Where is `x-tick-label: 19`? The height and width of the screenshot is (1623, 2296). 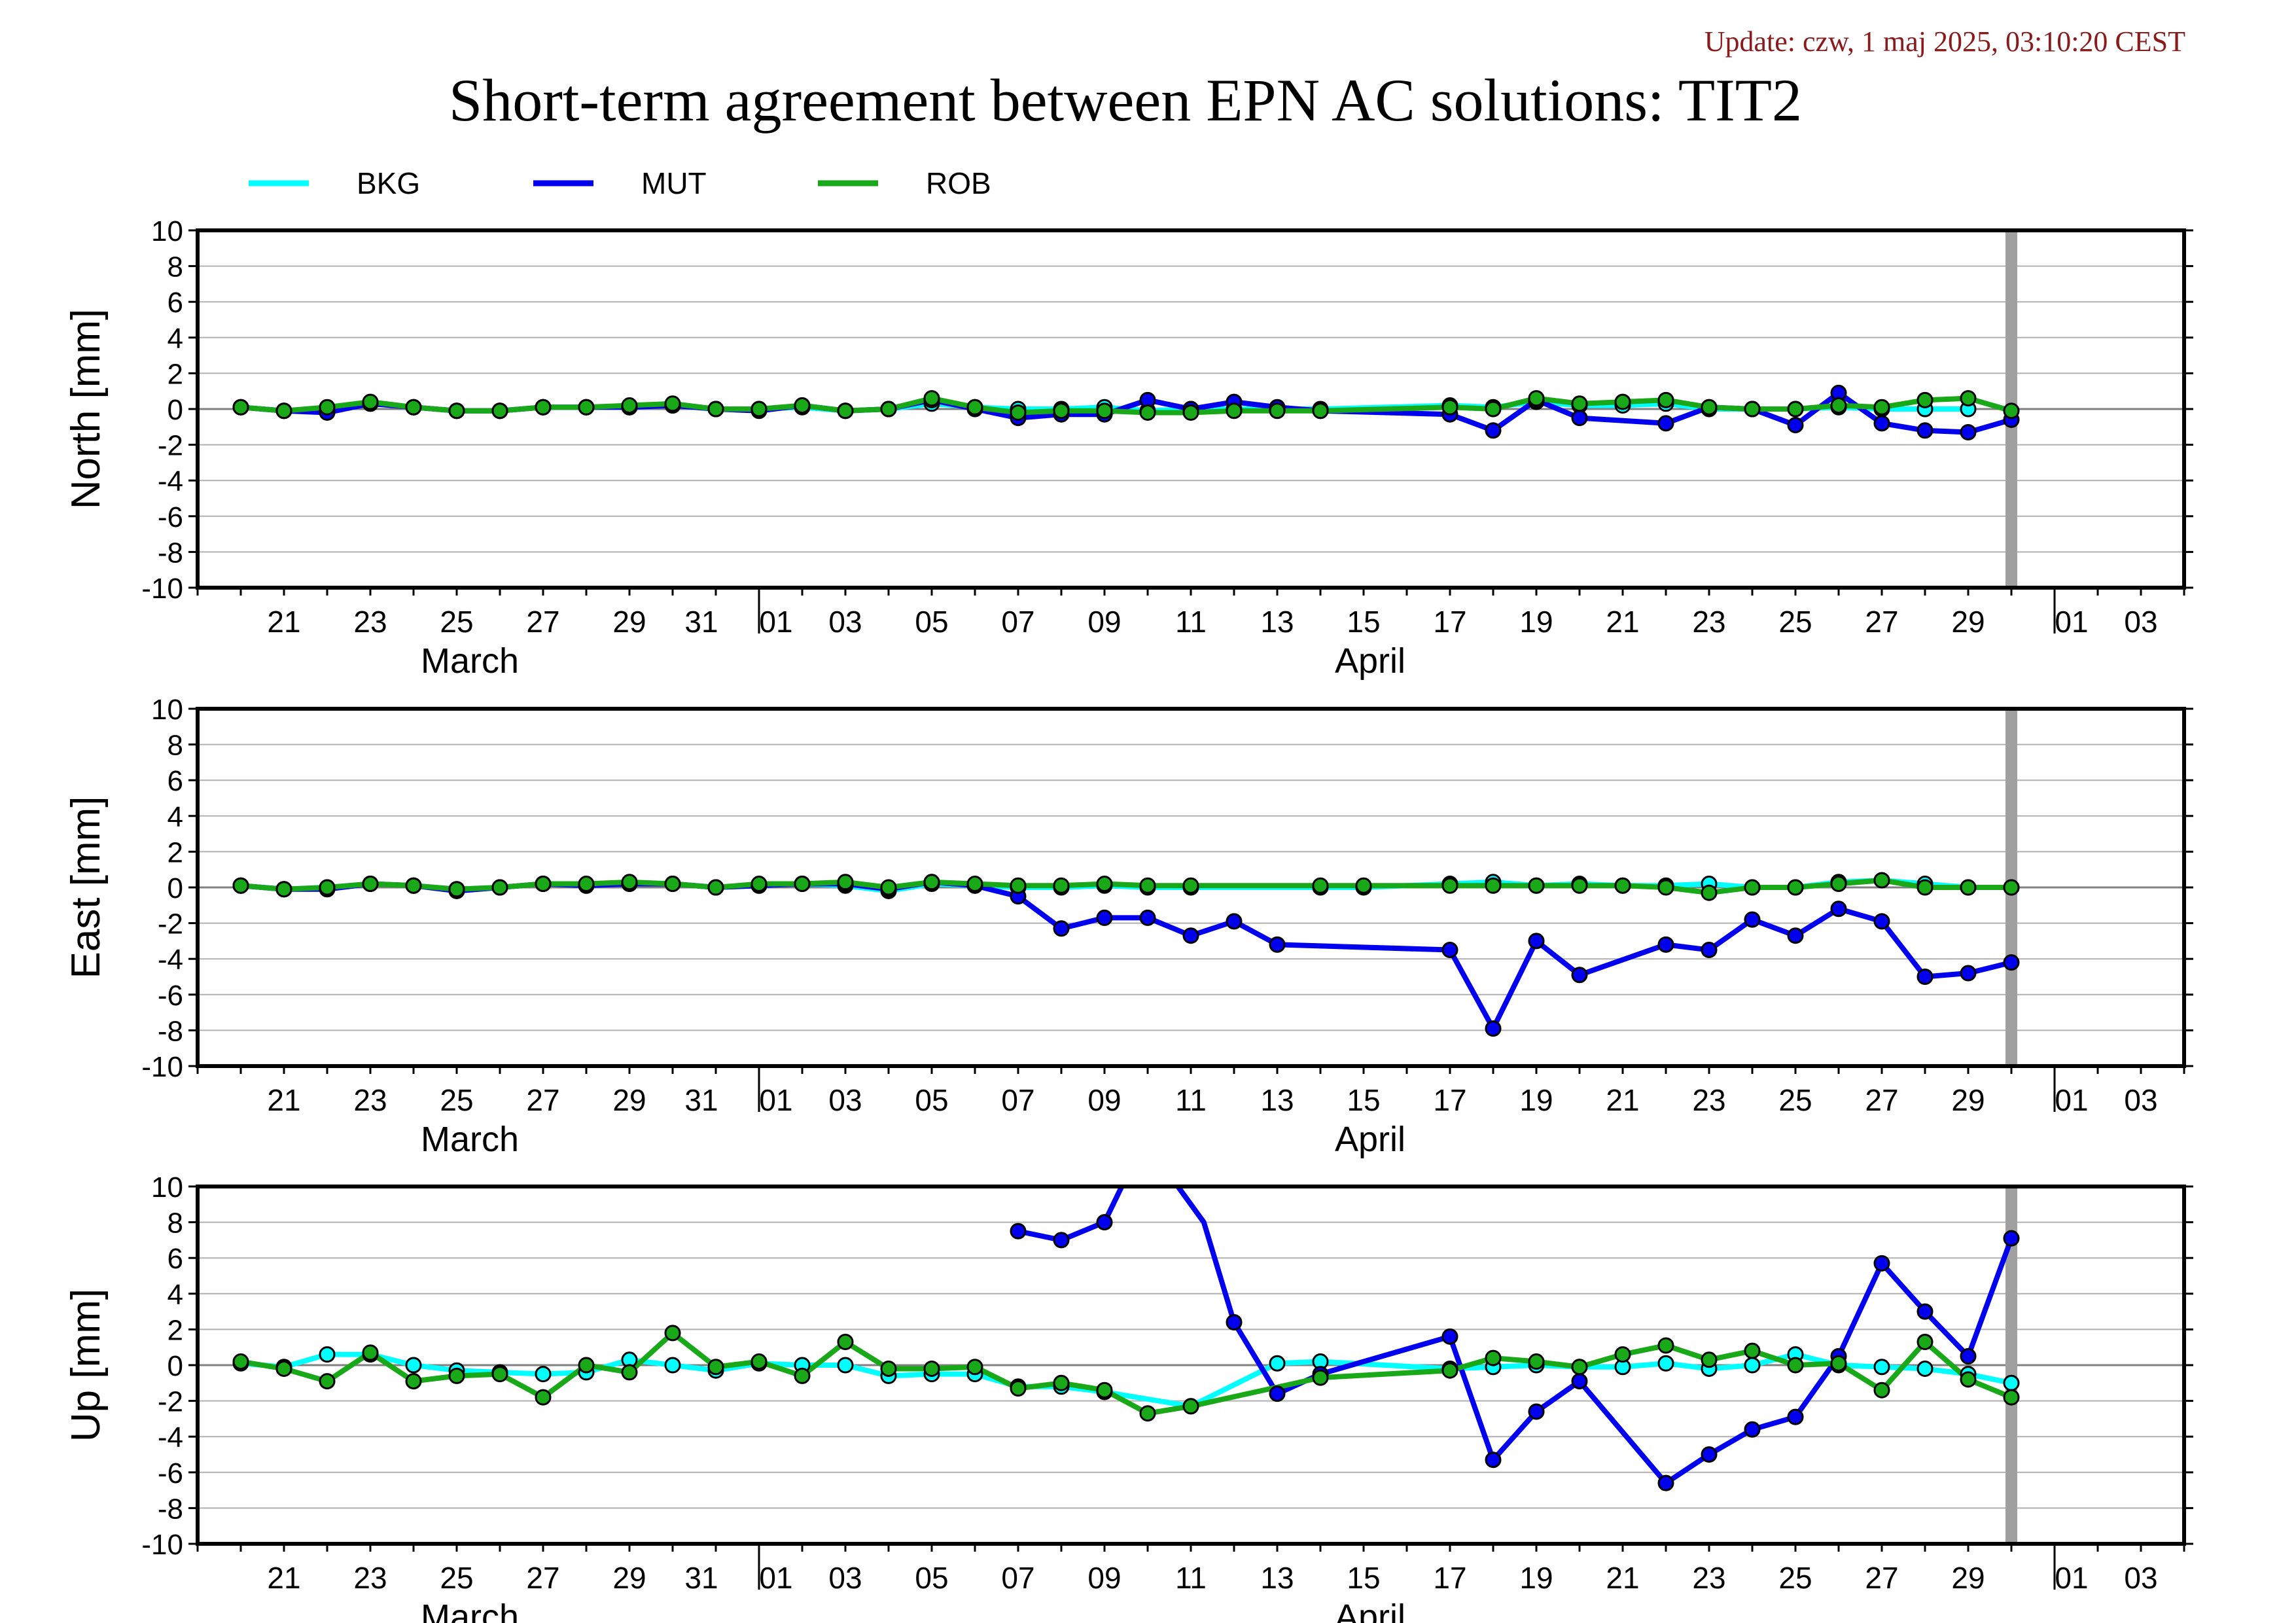
x-tick-label: 19 is located at coordinates (1536, 1100).